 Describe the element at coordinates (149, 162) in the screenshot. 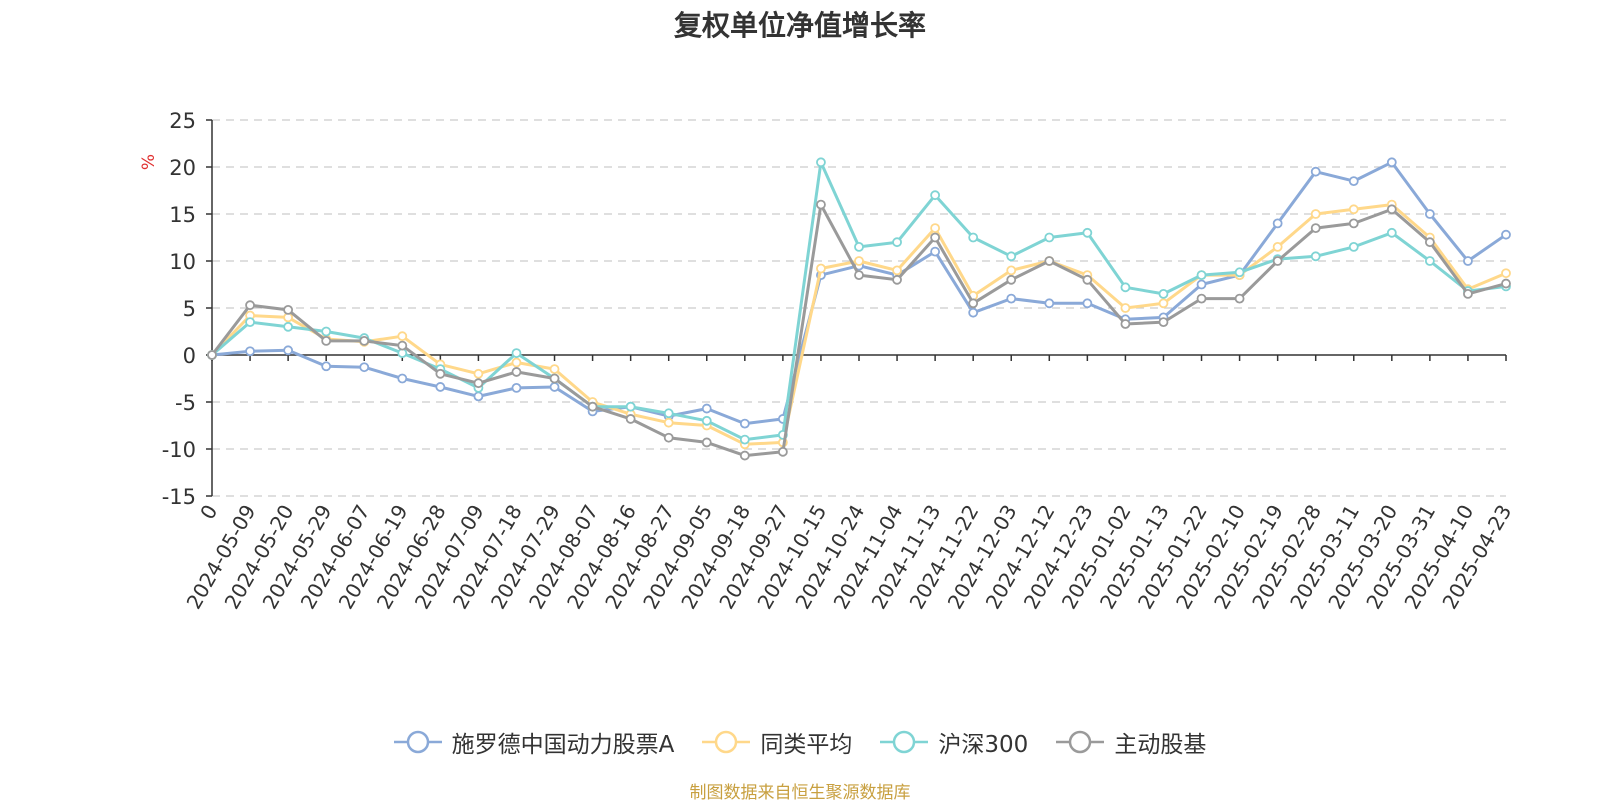

I see `y-axis-unit: %` at that location.